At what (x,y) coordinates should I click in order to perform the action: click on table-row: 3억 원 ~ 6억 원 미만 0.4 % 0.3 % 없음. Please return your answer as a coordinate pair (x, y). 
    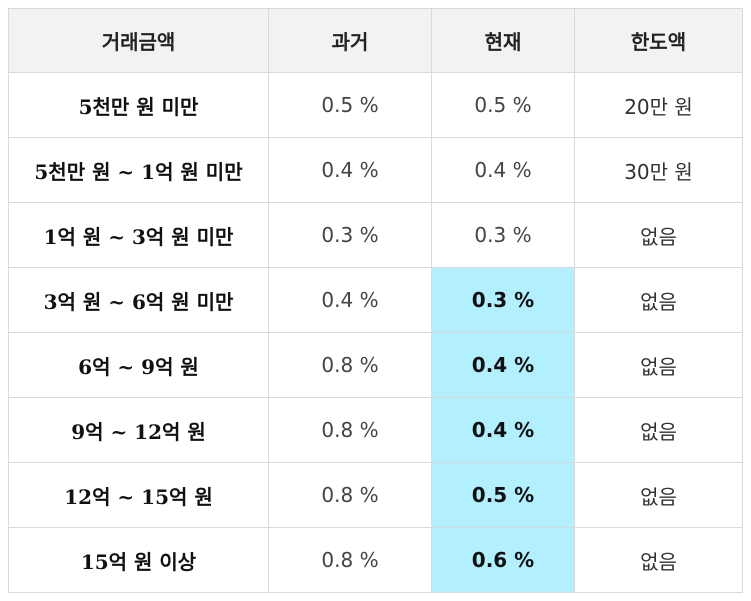
    Looking at the image, I should click on (375, 300).